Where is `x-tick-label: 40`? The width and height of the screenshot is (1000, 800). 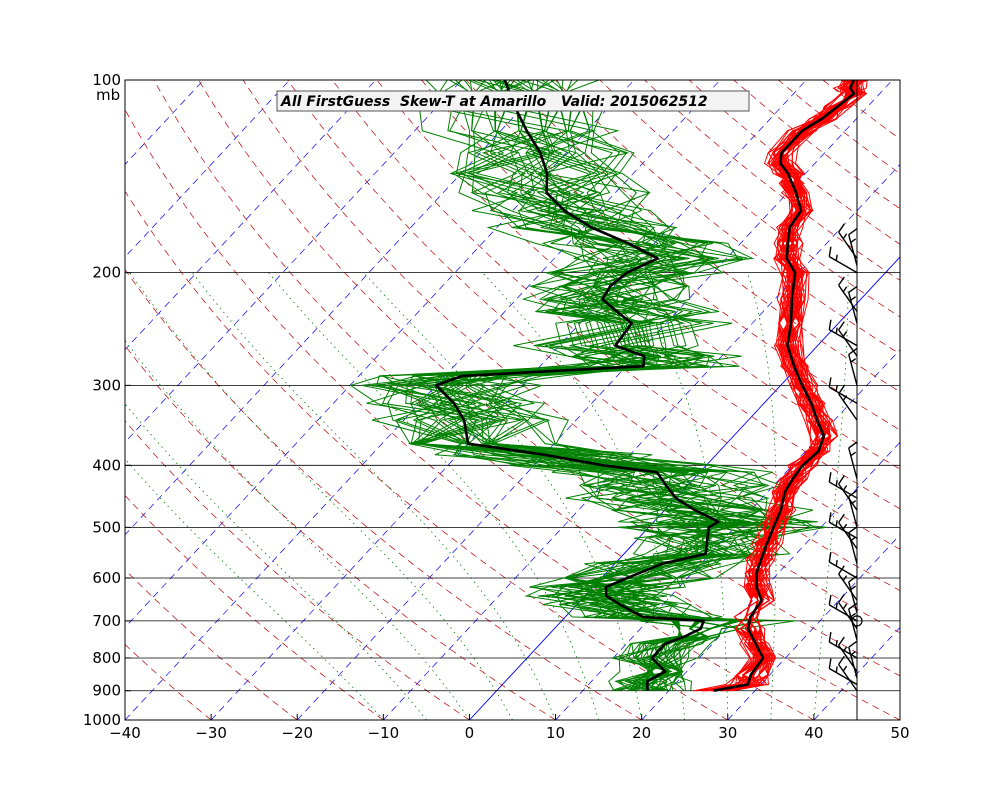
x-tick-label: 40 is located at coordinates (813, 733).